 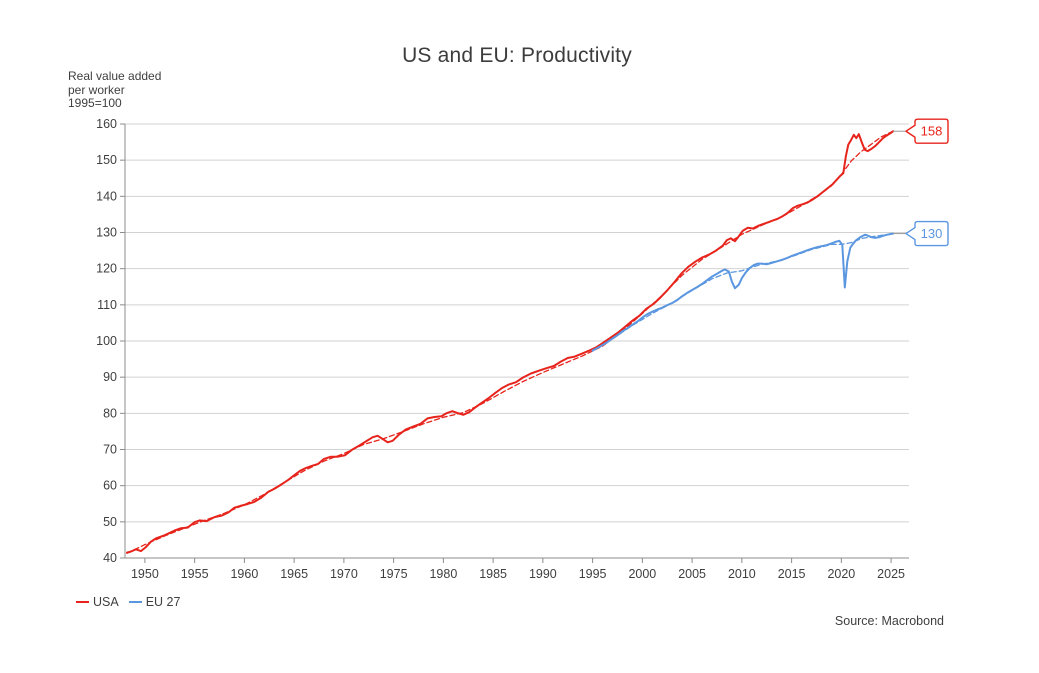 I want to click on x-tick-label: 1960, so click(x=244, y=574).